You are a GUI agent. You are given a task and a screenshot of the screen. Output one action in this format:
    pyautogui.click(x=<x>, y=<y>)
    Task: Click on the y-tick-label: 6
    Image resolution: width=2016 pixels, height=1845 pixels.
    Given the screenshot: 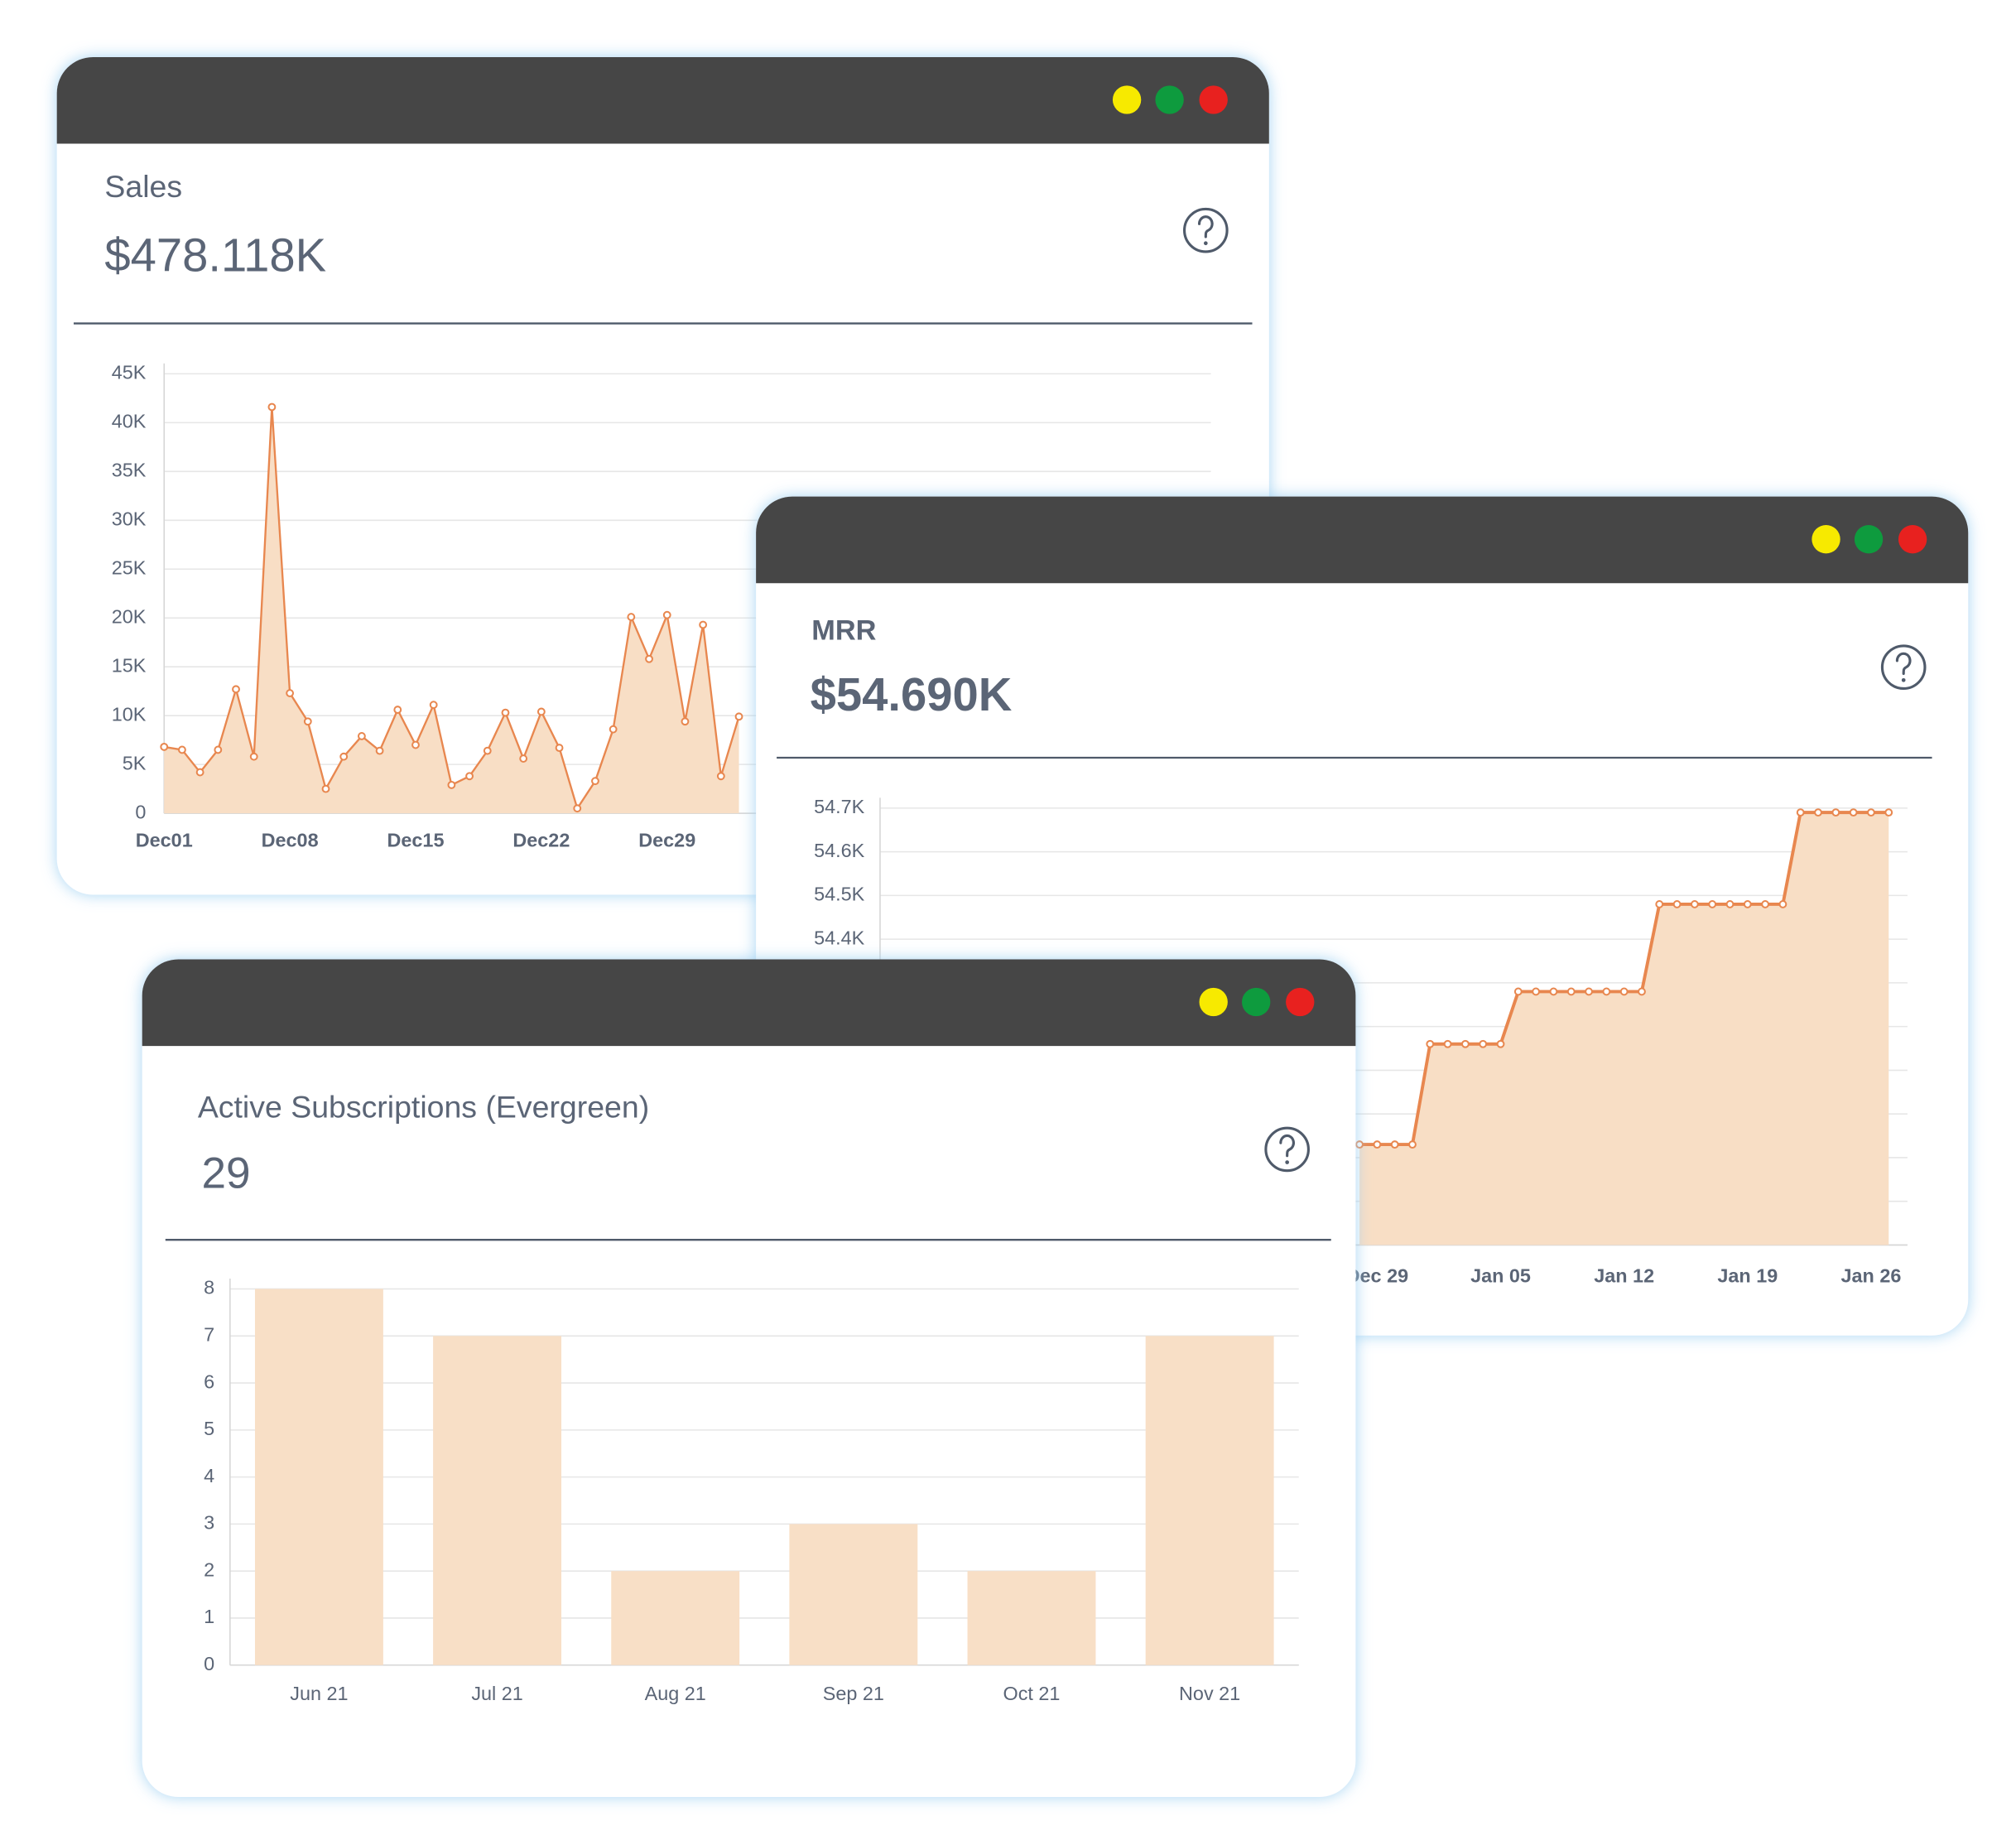 What is the action you would take?
    pyautogui.click(x=209, y=1382)
    